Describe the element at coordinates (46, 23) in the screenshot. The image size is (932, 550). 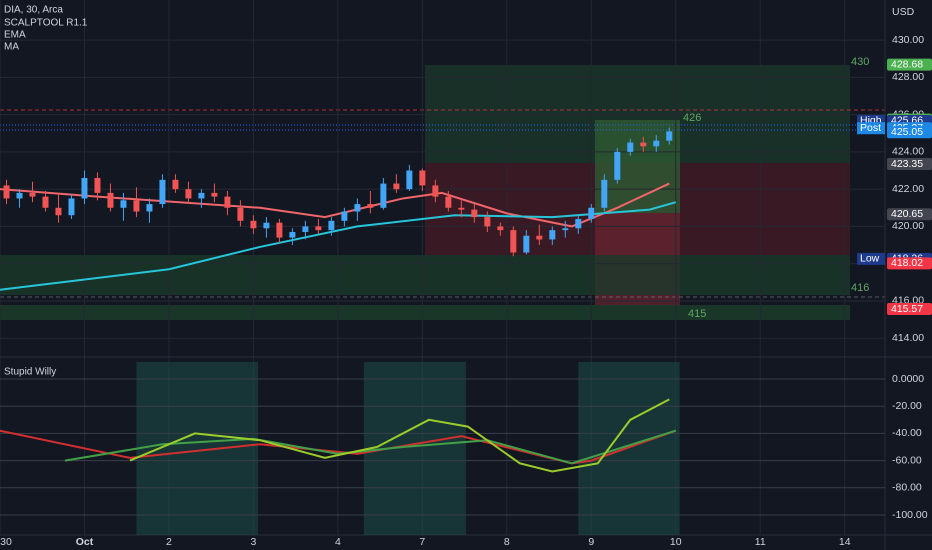
I see `indicator-label: SCALPTOOL R1.1` at that location.